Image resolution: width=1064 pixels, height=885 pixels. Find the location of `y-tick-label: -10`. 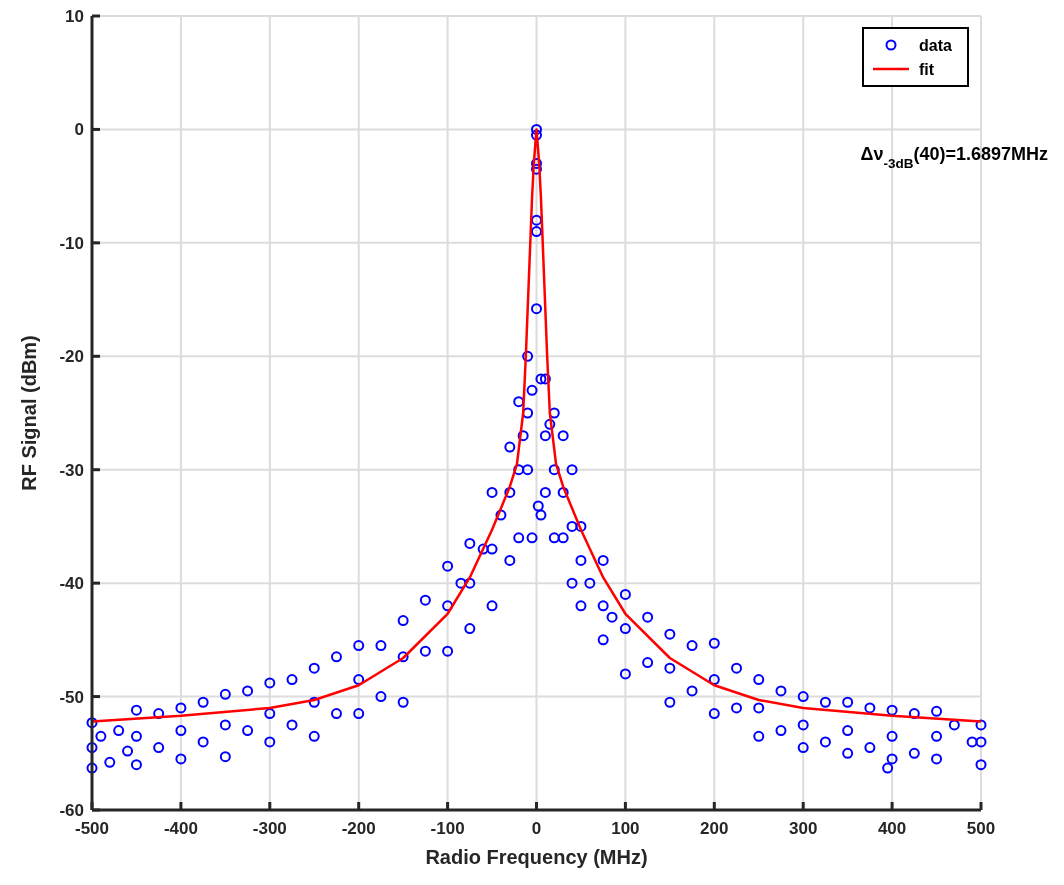

y-tick-label: -10 is located at coordinates (71, 243).